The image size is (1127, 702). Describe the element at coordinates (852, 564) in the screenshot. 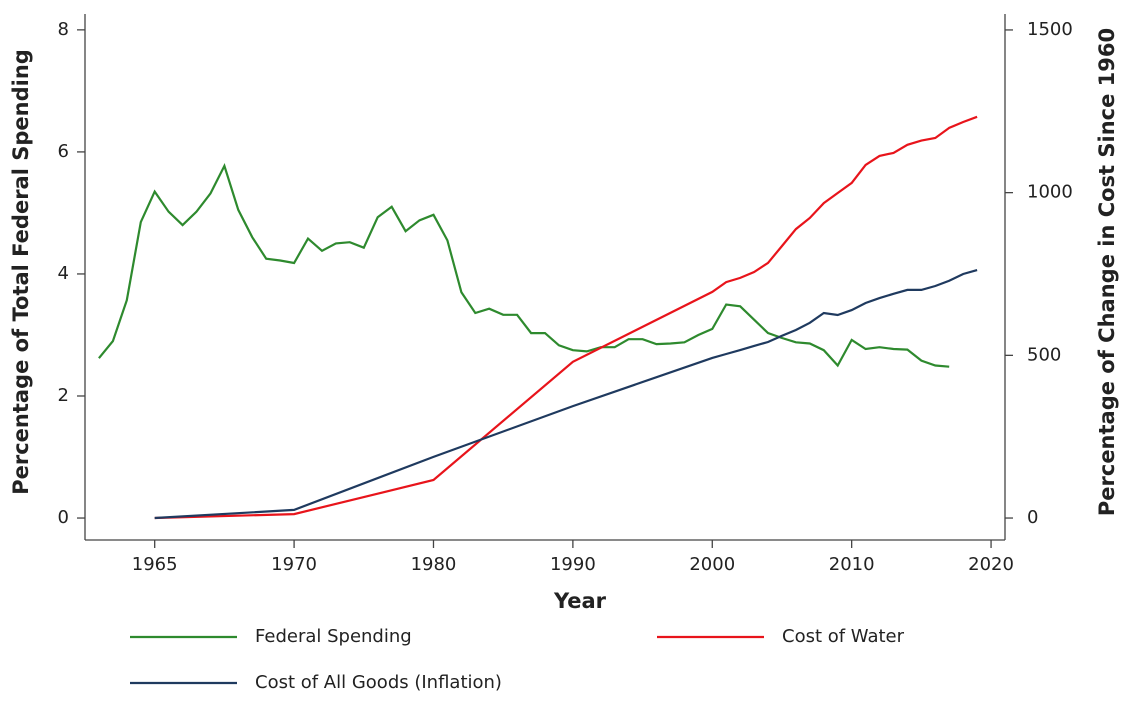

I see `x-tick-label: 2010` at that location.